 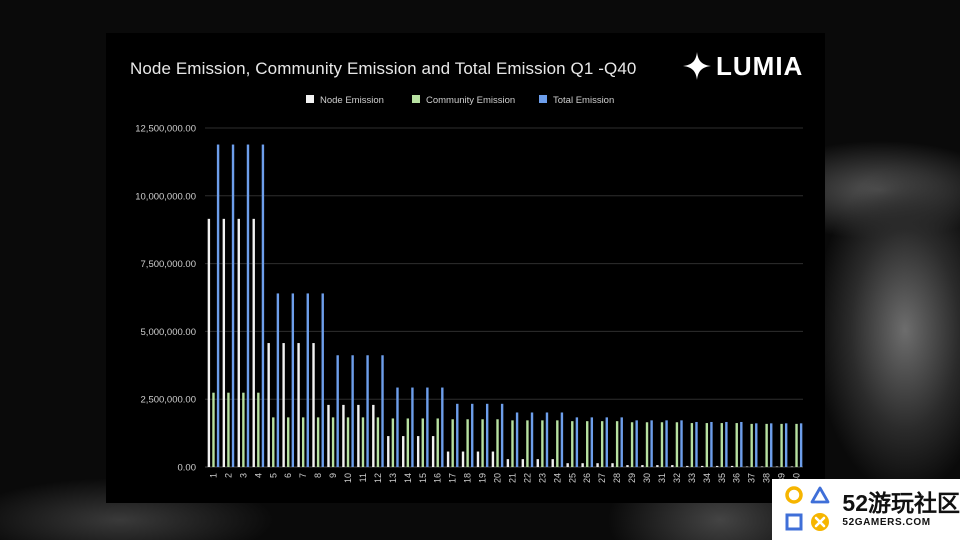 What do you see at coordinates (820, 521) in the screenshot?
I see `cross-symbol-icon` at bounding box center [820, 521].